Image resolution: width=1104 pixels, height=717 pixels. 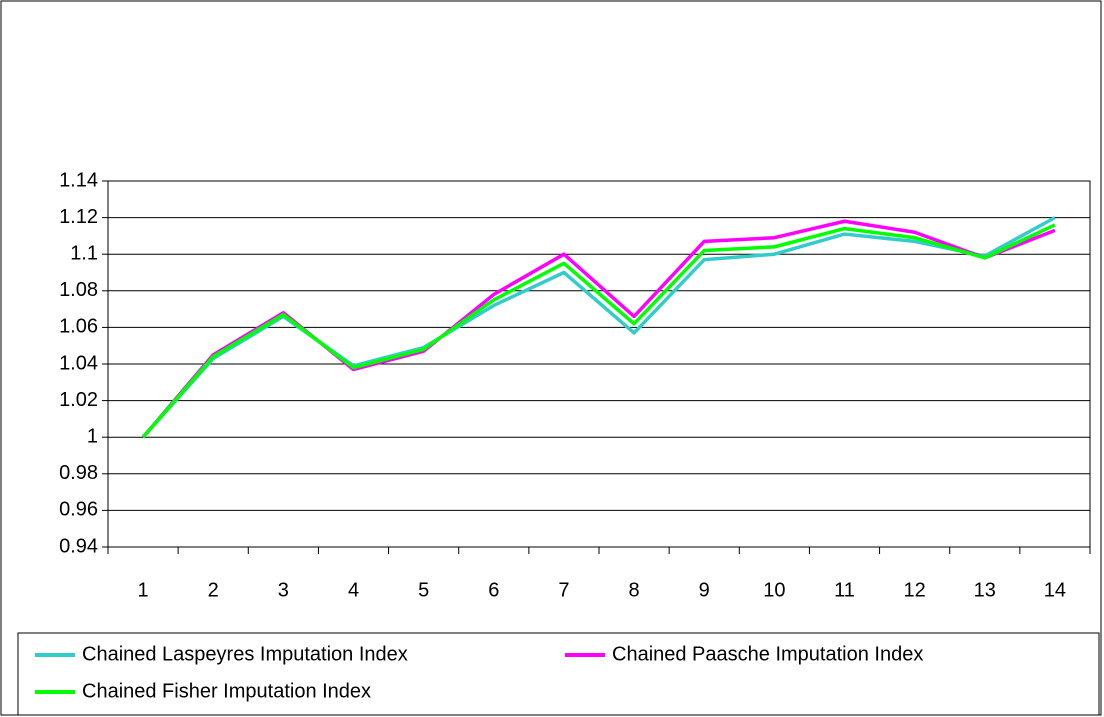 What do you see at coordinates (78, 180) in the screenshot?
I see `y-tick-label: 1.14` at bounding box center [78, 180].